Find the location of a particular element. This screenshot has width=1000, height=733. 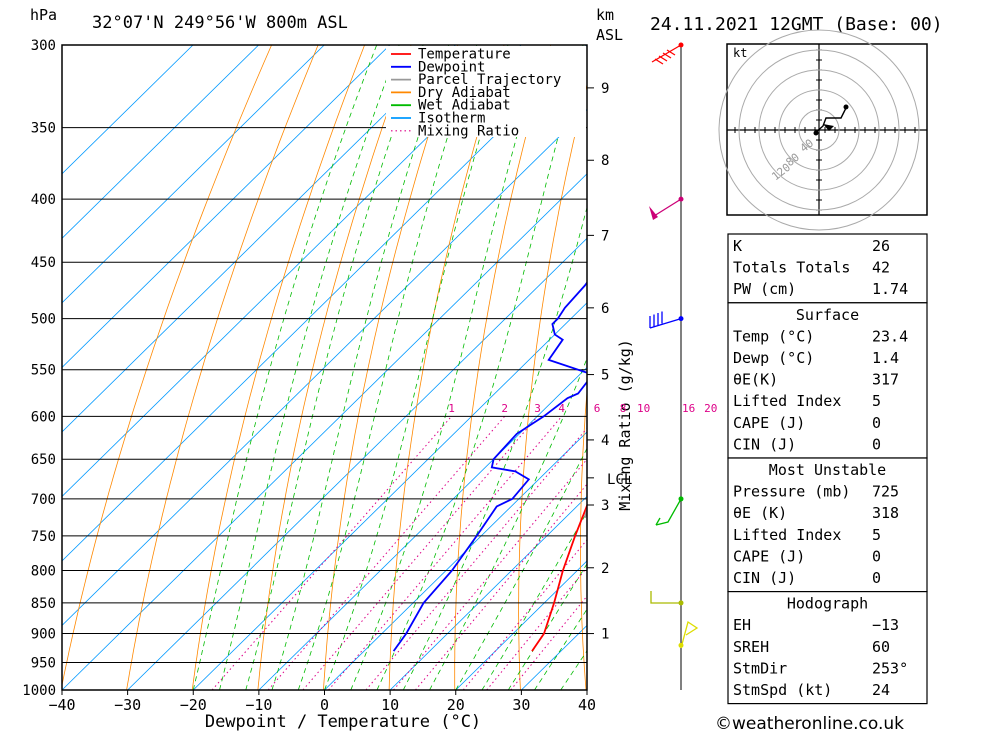

index-label: StmSpd (kt) is located at coordinates (782, 690).